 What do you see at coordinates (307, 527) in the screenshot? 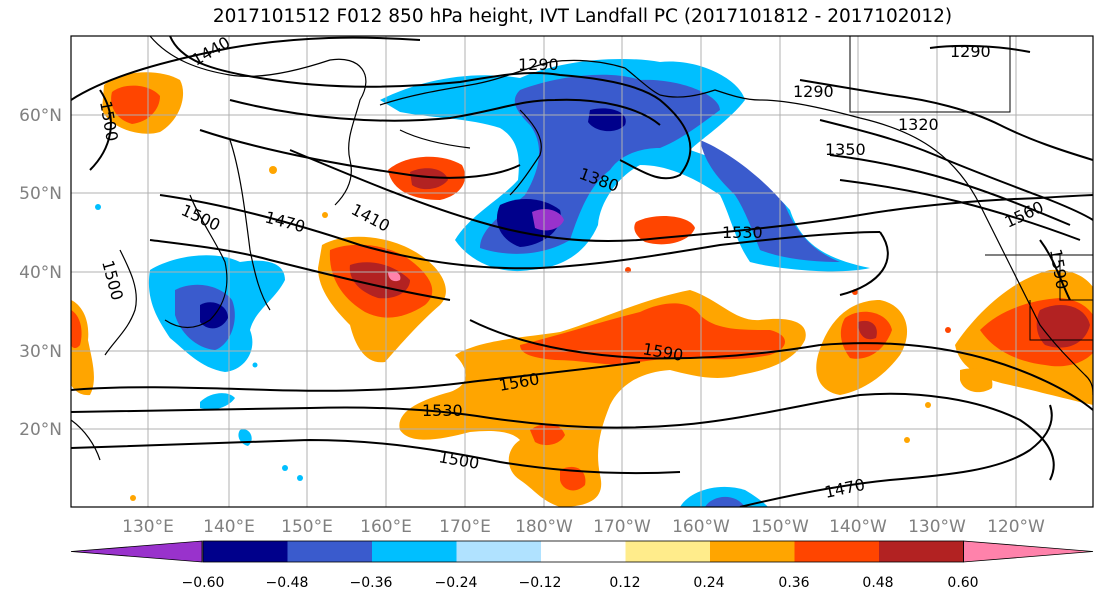
I see `lon-label: 150°E` at bounding box center [307, 527].